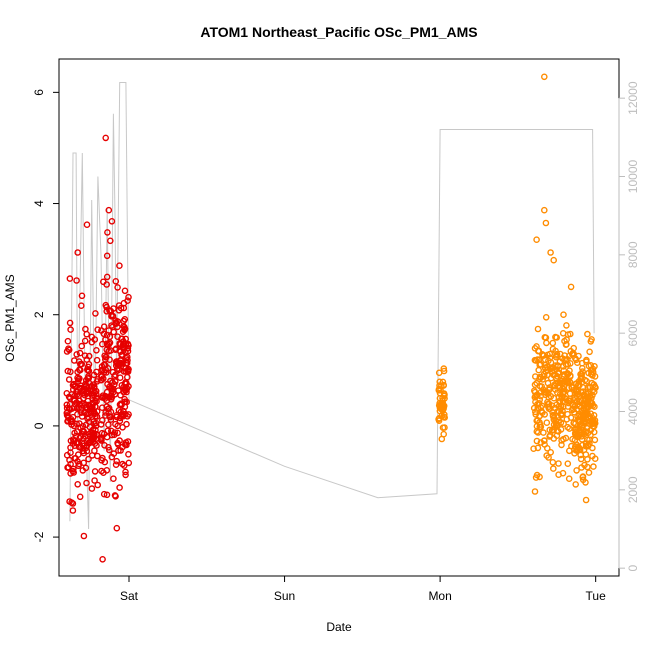  What do you see at coordinates (633, 98) in the screenshot?
I see `y2-tick-label: 12000` at bounding box center [633, 98].